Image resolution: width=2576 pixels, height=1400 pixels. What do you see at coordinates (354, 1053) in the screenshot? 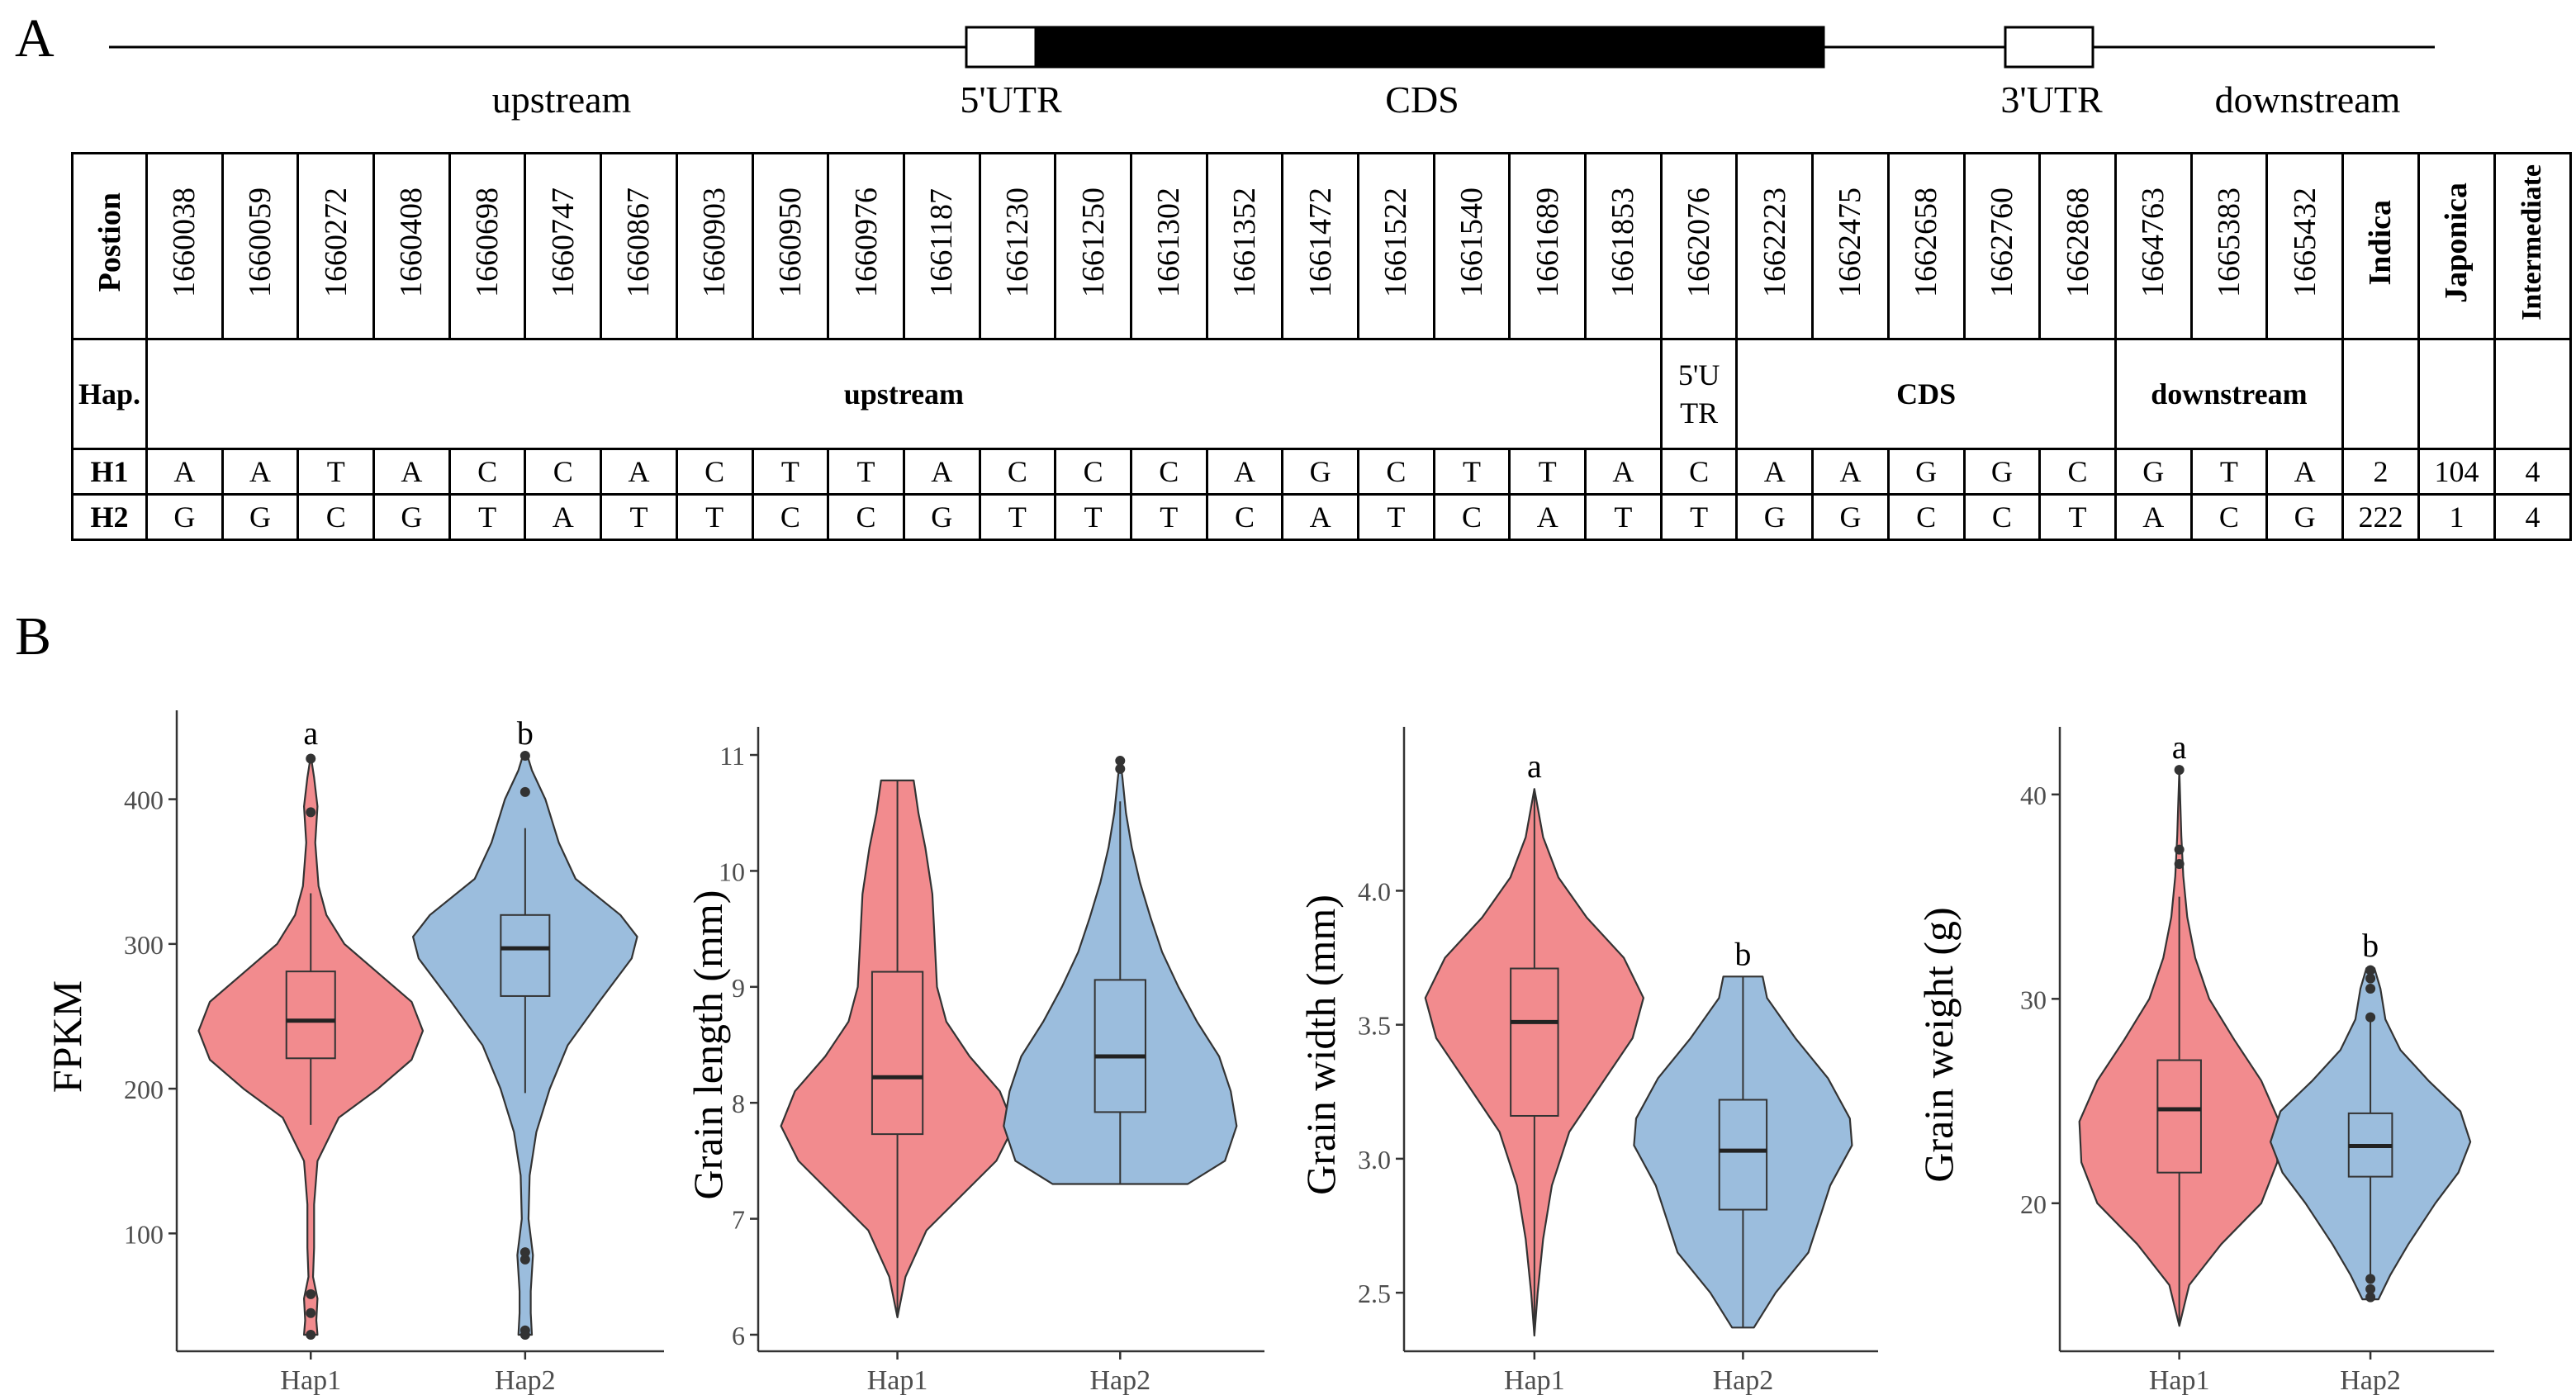
I see `violin-panel-1: 100 200 300 400 FPKM Hap1 a Hap2 b` at bounding box center [354, 1053].